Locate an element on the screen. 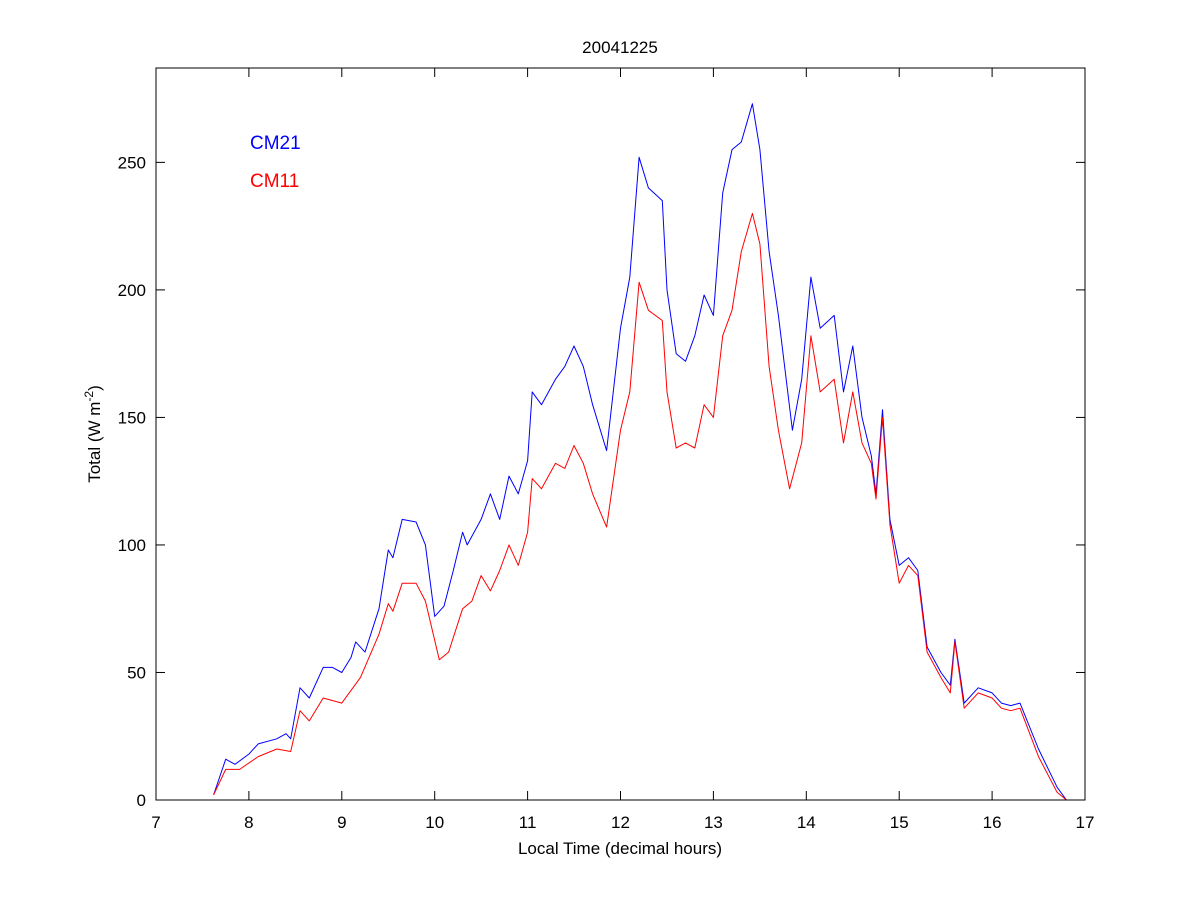 The image size is (1200, 900). x-tick-label: 14 is located at coordinates (806, 822).